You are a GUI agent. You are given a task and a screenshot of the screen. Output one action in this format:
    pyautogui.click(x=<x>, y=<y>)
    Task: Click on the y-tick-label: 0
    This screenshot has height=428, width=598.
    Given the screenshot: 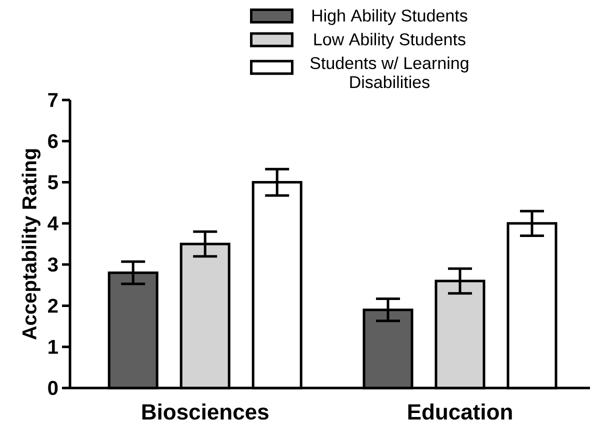 What is the action you would take?
    pyautogui.click(x=53, y=388)
    